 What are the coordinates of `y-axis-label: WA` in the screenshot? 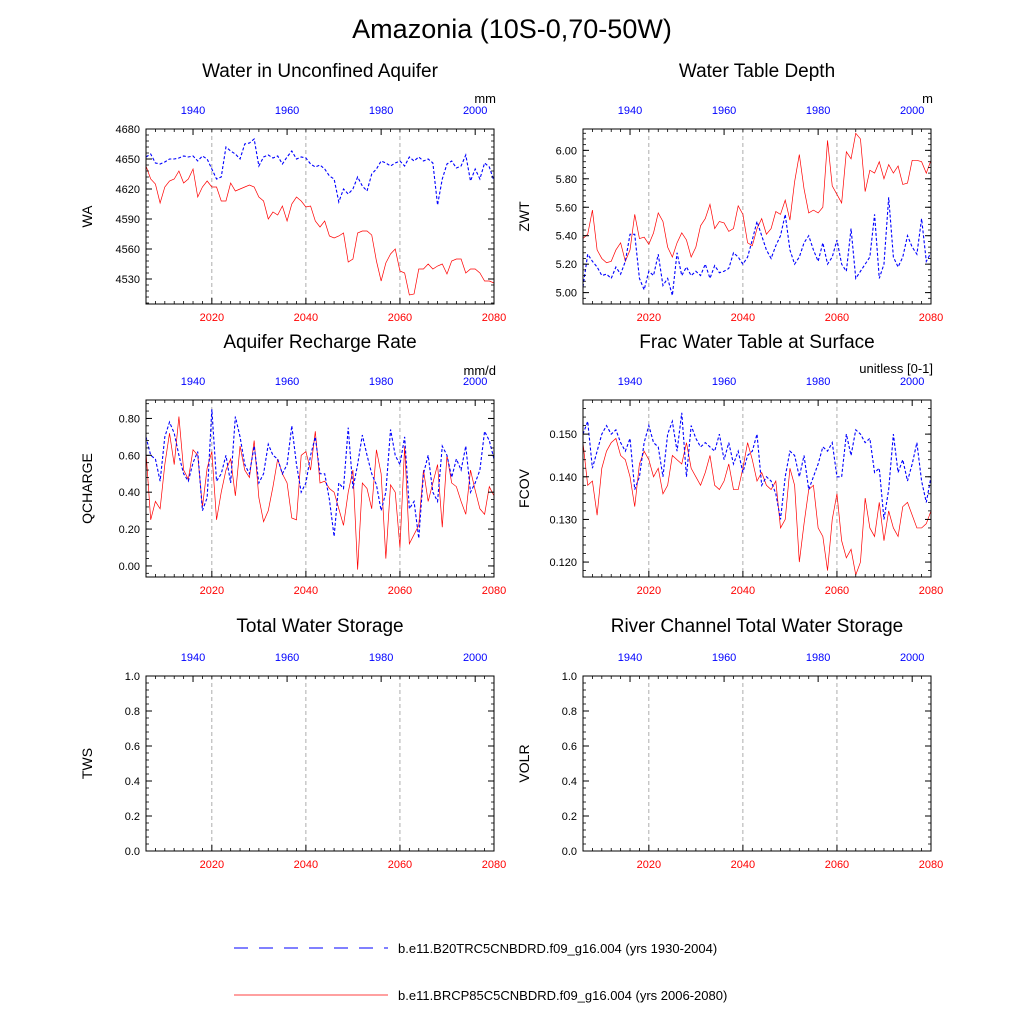 It's located at (87, 216).